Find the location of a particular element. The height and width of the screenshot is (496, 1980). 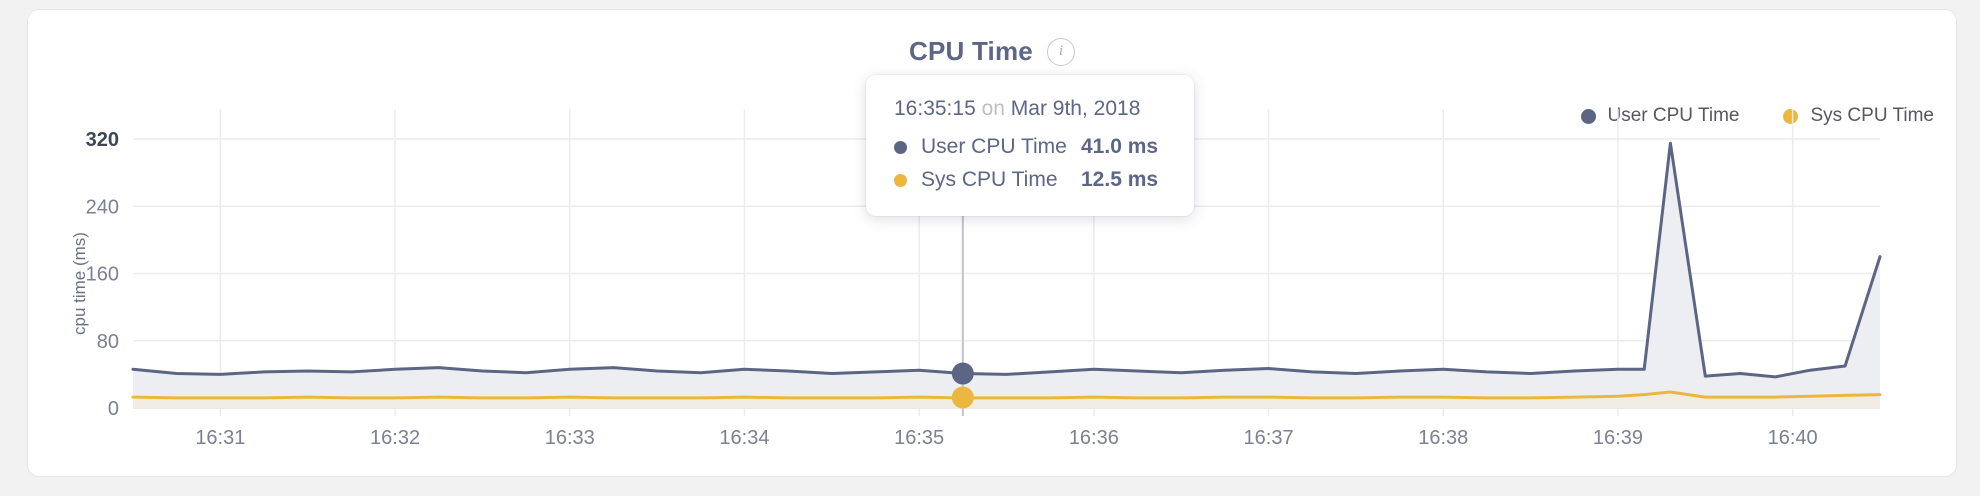

y-axis-tick-label: 160 is located at coordinates (102, 275).